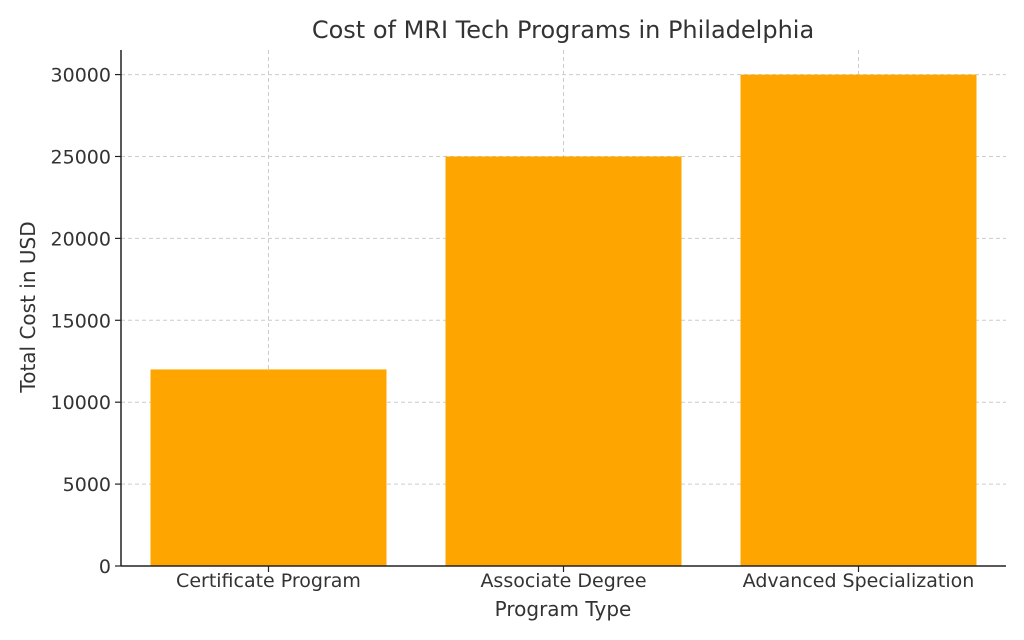  I want to click on y-tick-label: 10000, so click(81, 403).